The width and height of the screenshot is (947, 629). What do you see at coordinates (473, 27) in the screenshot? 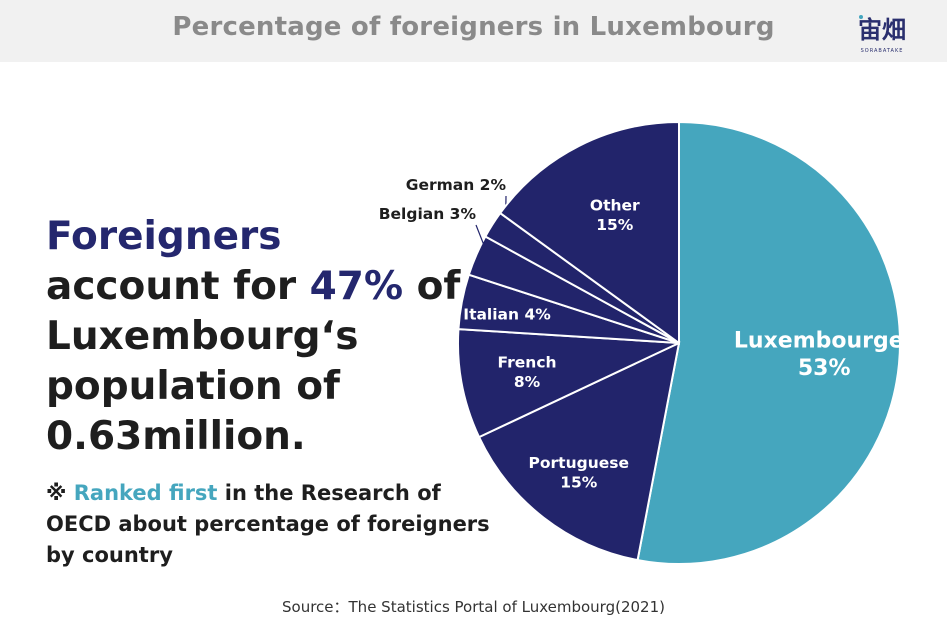
I see `page-title: Percentage of foreigners in Luxembourg` at bounding box center [473, 27].